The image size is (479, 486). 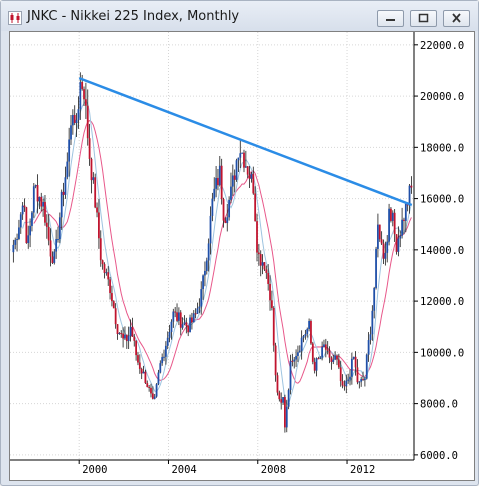 I want to click on price-tick-label: 6000.0, so click(x=439, y=456).